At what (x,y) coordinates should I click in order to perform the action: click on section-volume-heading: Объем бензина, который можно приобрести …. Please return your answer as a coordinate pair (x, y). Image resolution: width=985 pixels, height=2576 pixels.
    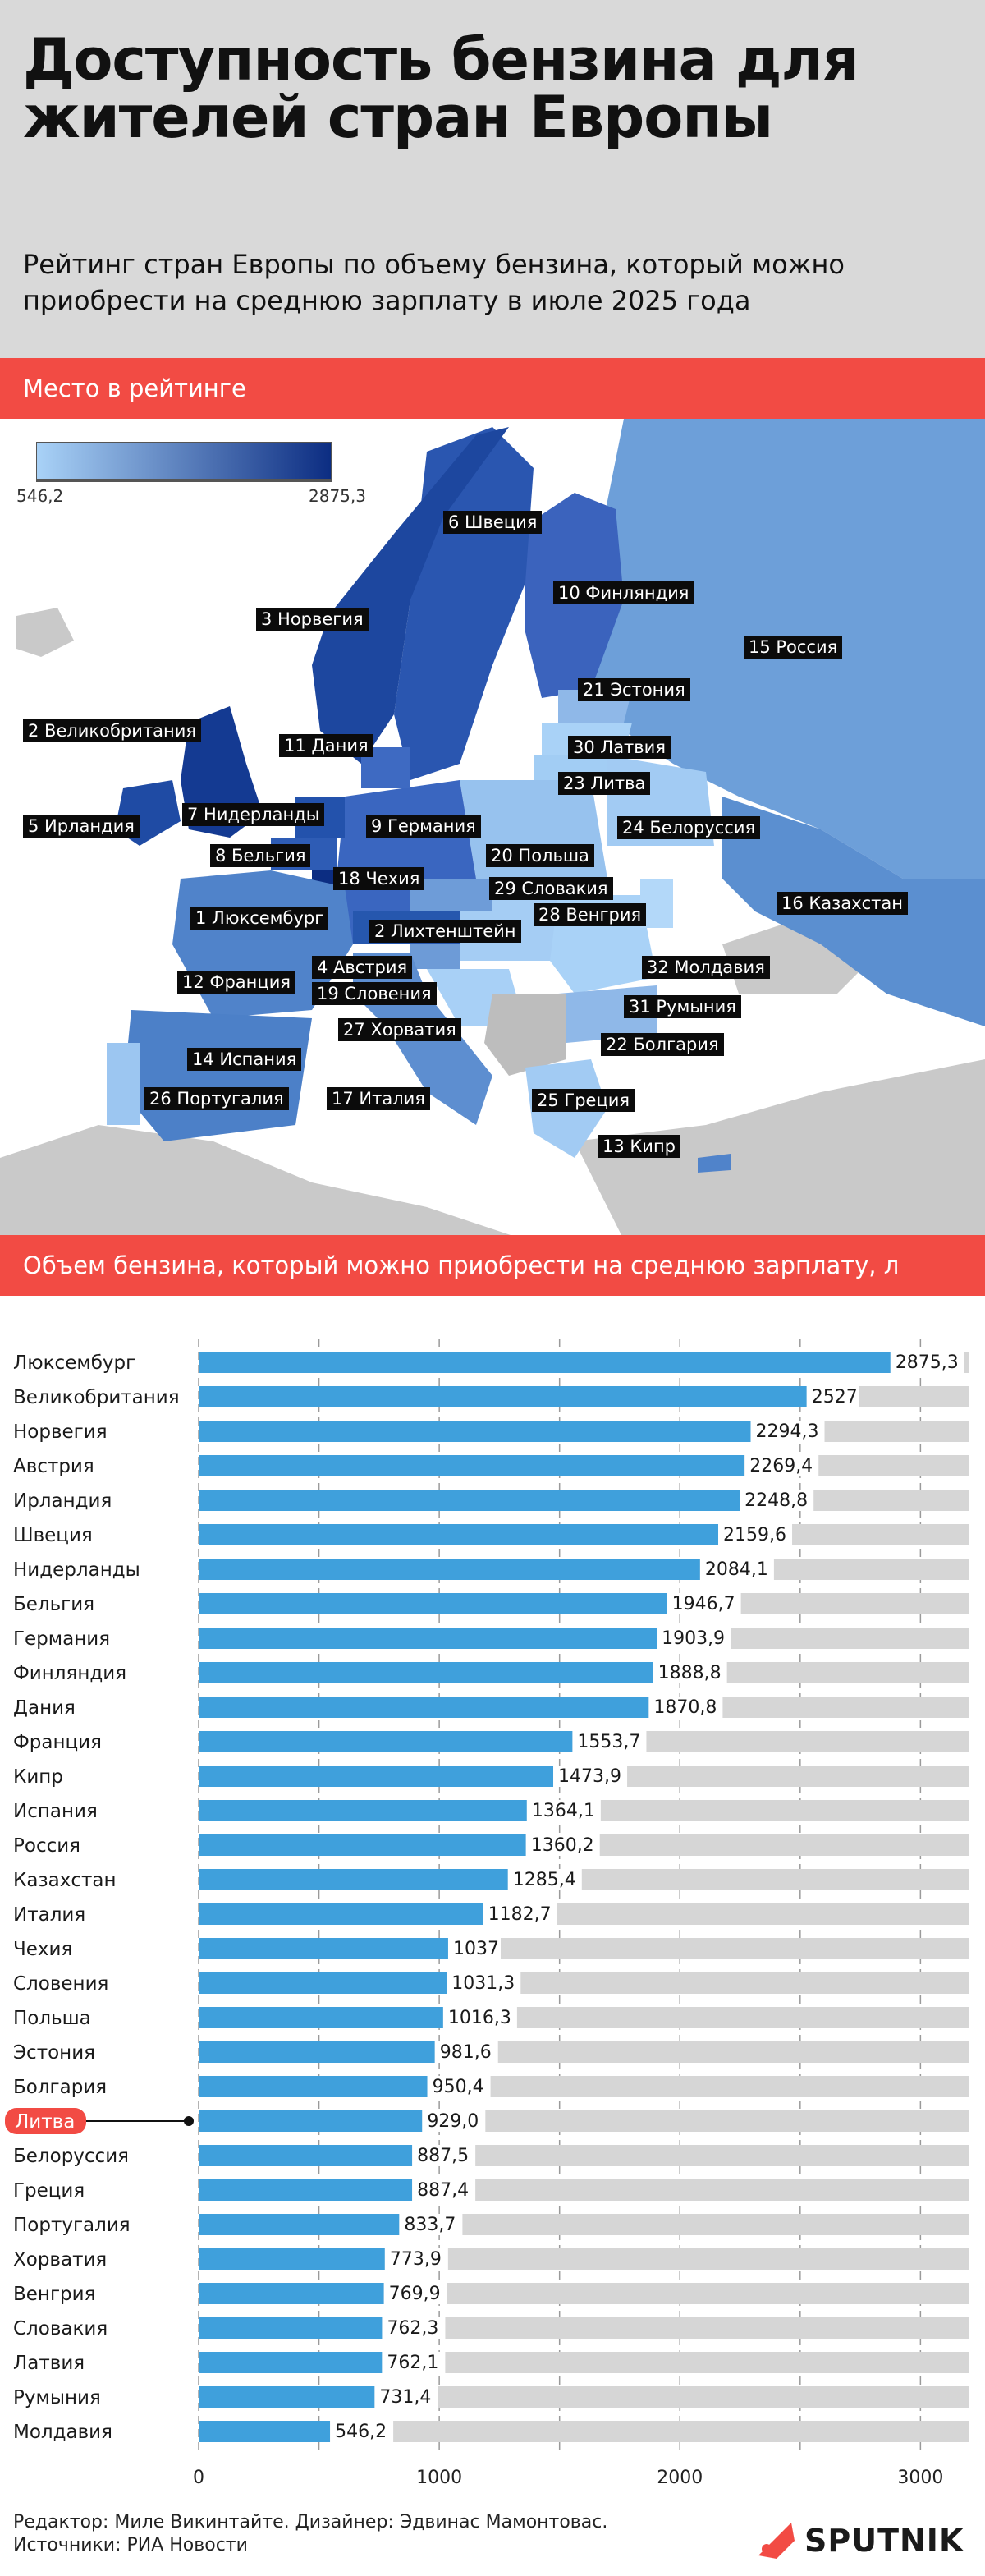
    Looking at the image, I should click on (492, 1265).